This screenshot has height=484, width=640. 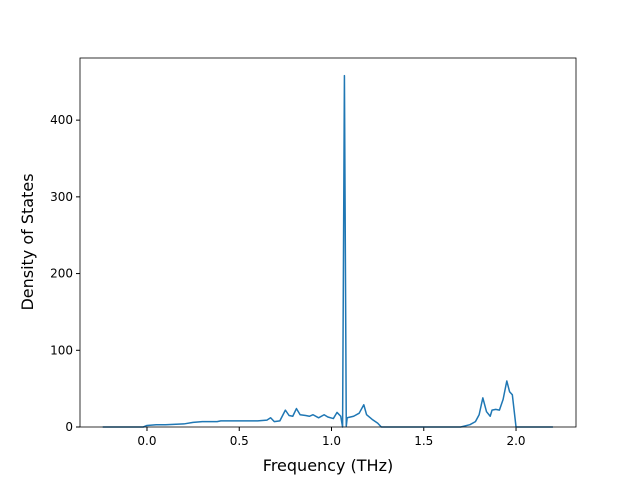 What do you see at coordinates (61, 274) in the screenshot?
I see `y-tick-label: 200` at bounding box center [61, 274].